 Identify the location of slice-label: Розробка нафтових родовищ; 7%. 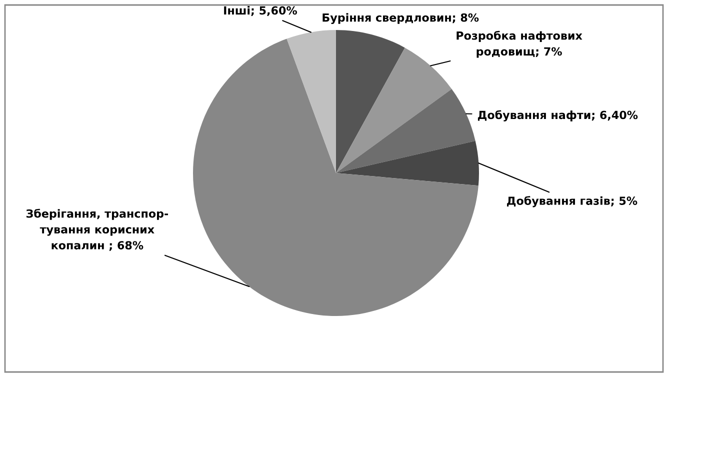
(519, 44).